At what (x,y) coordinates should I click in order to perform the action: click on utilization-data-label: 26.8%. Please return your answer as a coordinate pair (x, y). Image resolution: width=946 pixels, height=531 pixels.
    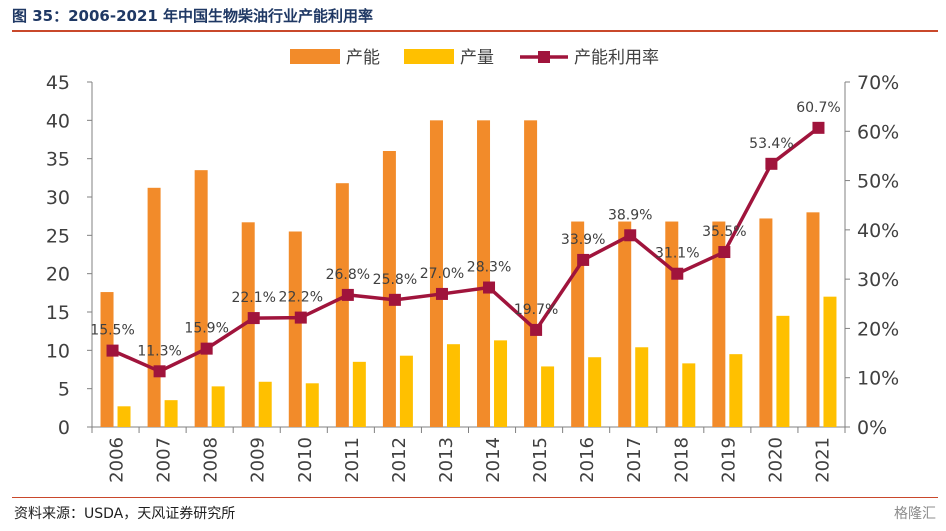
    Looking at the image, I should click on (348, 275).